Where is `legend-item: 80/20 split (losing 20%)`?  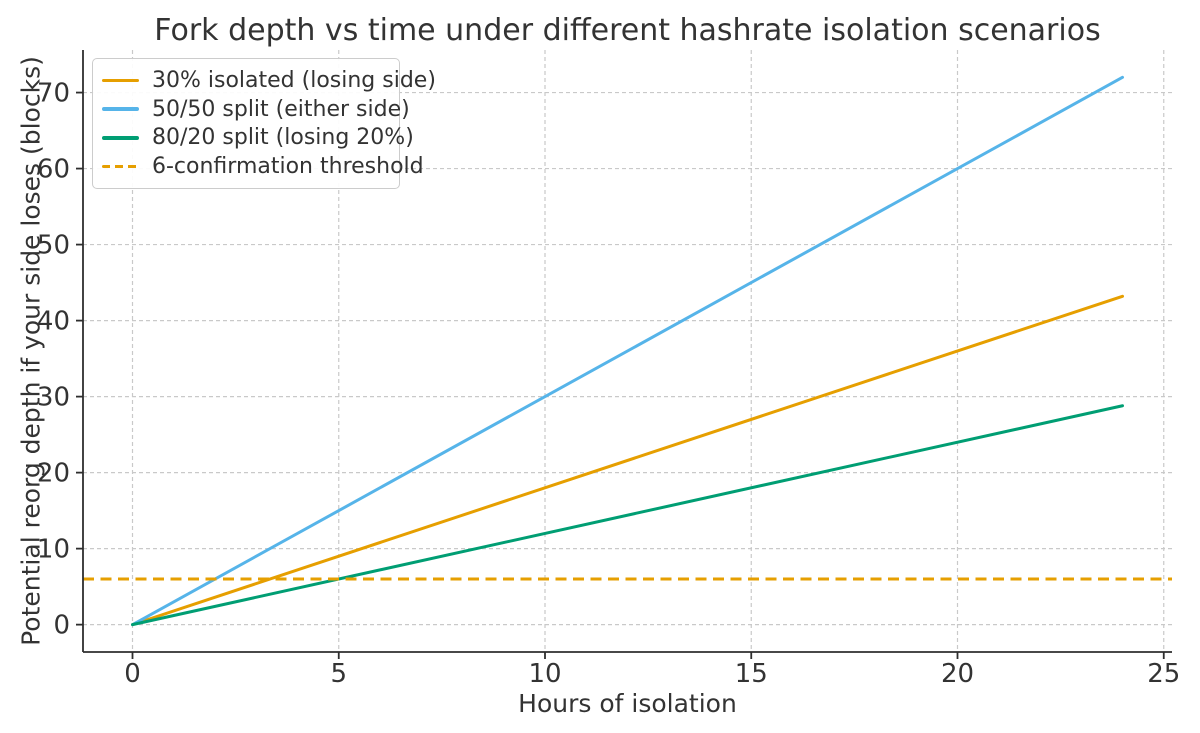
legend-item: 80/20 split (losing 20%) is located at coordinates (253, 137).